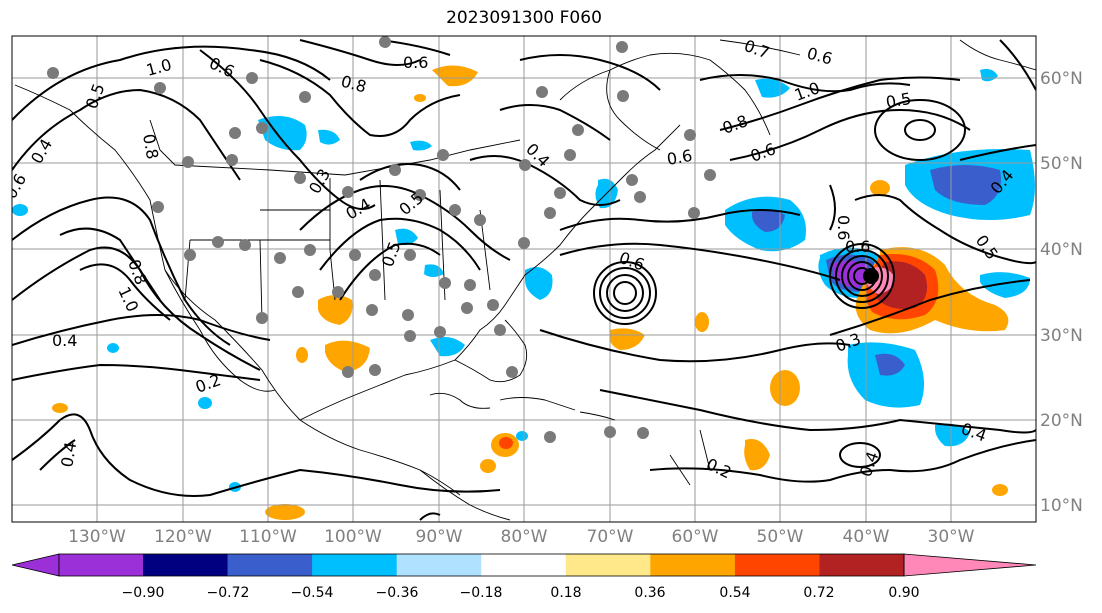  What do you see at coordinates (695, 537) in the screenshot?
I see `lon-label: 60°W` at bounding box center [695, 537].